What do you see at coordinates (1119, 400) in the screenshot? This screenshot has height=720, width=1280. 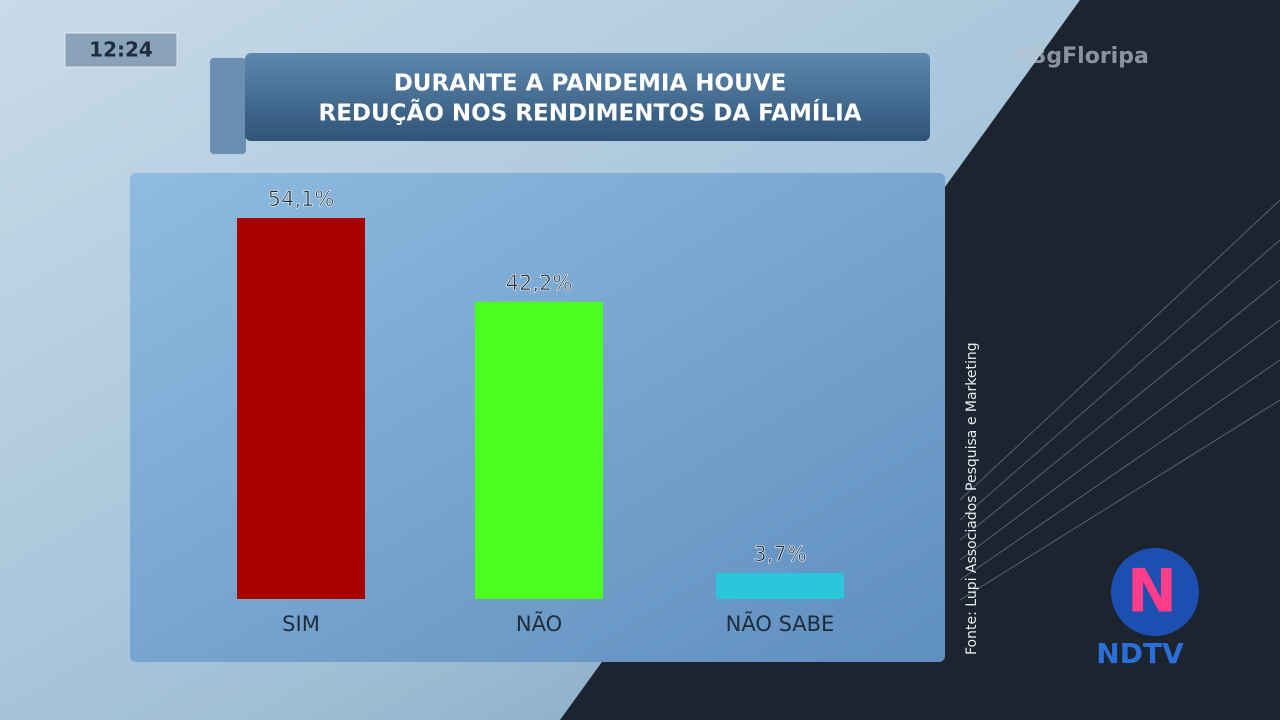 I see `decor-lines` at bounding box center [1119, 400].